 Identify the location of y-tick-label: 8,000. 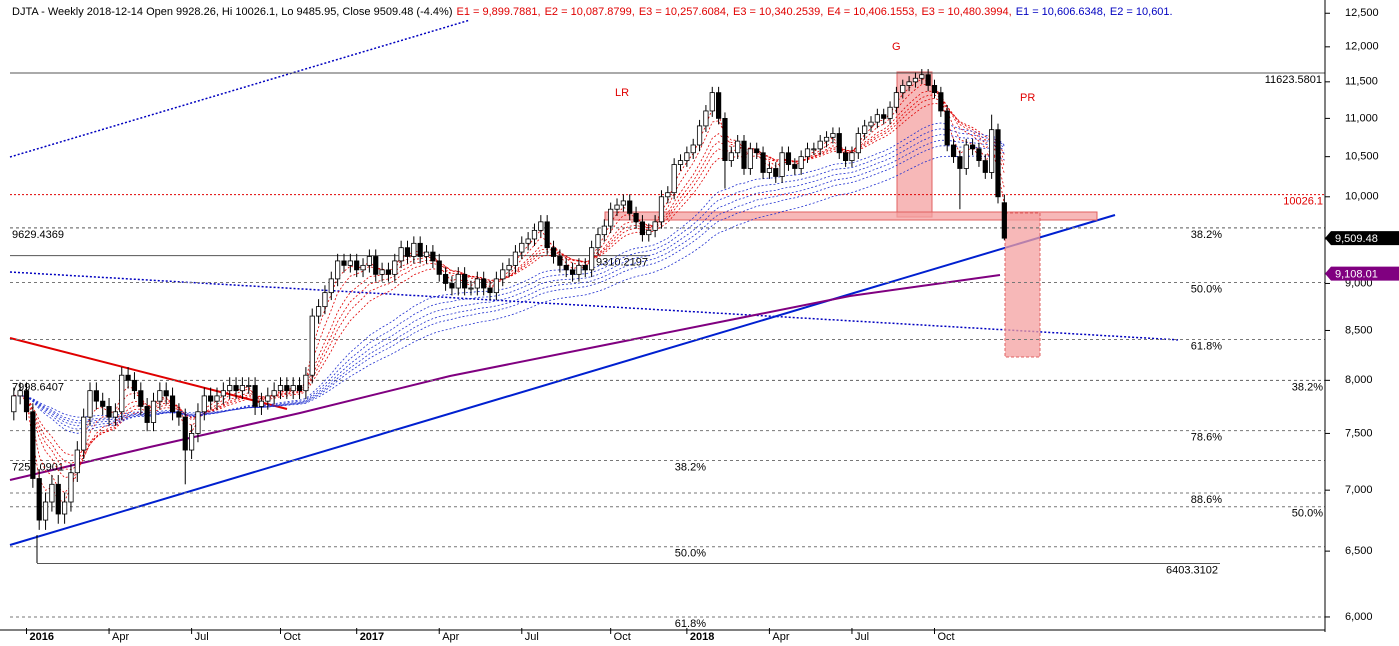
(1359, 380).